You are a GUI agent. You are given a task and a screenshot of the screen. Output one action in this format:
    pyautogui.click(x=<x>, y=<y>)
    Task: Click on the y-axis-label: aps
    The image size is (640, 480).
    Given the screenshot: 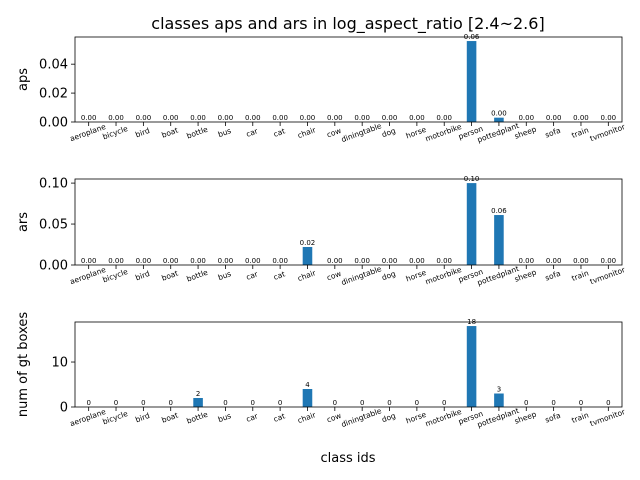 What is the action you would take?
    pyautogui.click(x=23, y=79)
    